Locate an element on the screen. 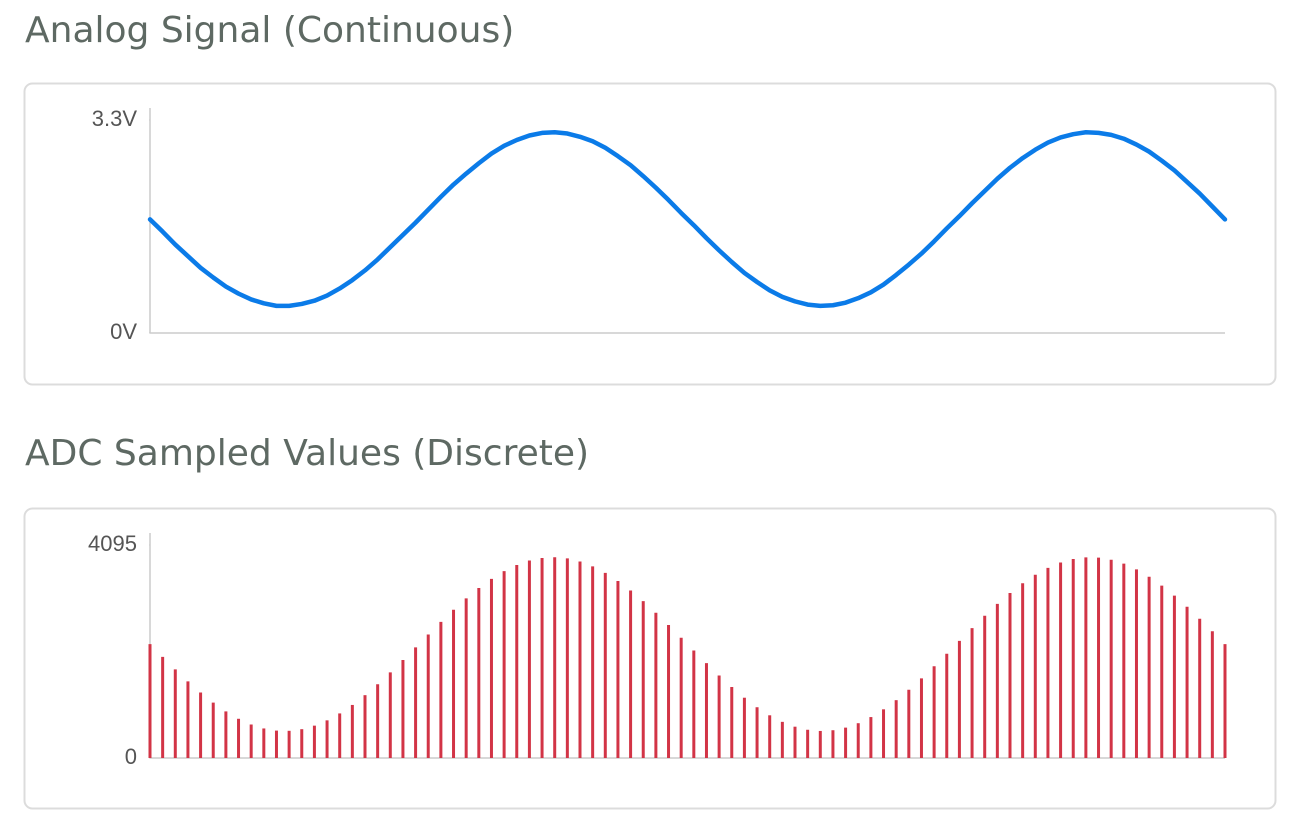  y-tick-label: 0 is located at coordinates (131, 756).